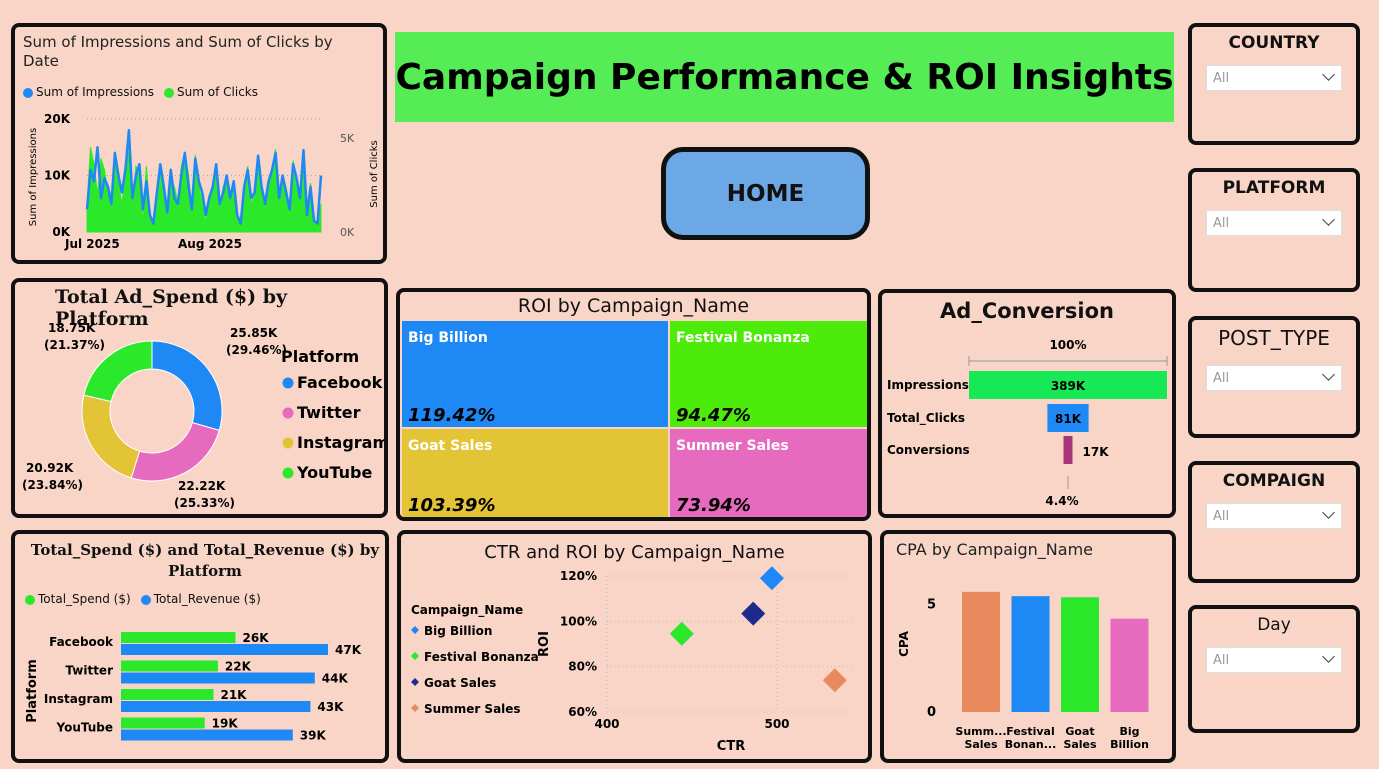 The height and width of the screenshot is (769, 1379). What do you see at coordinates (84, 599) in the screenshot?
I see `legend-total-spend: Total_Spend ($)` at bounding box center [84, 599].